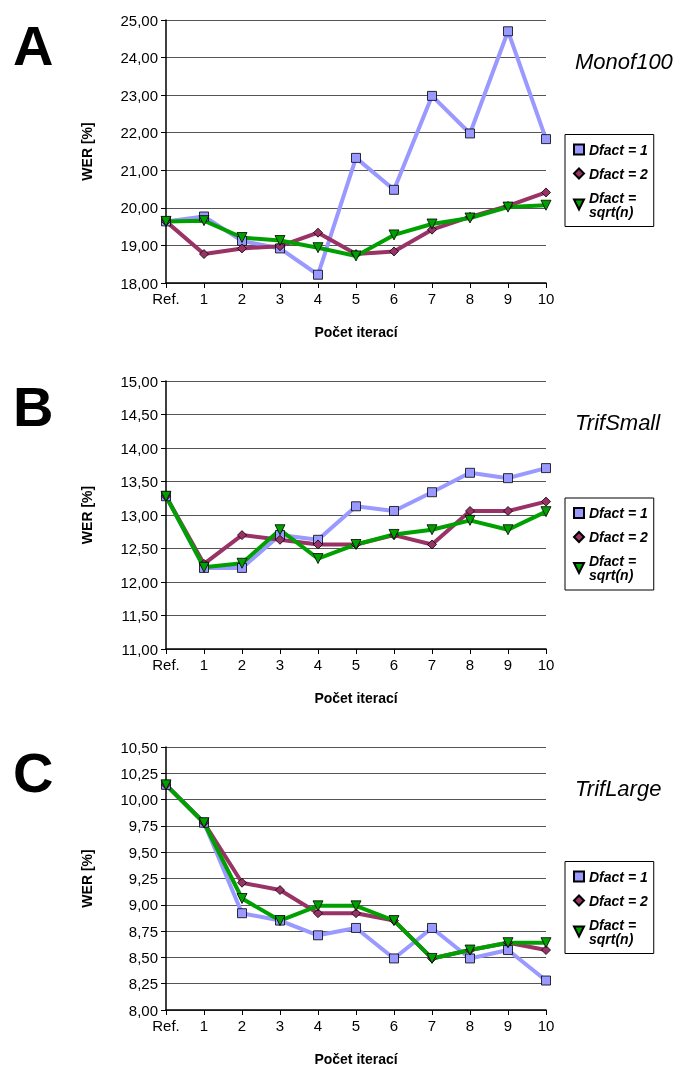 Image resolution: width=694 pixels, height=1088 pixels. I want to click on y-tick-label: 9,00, so click(143, 905).